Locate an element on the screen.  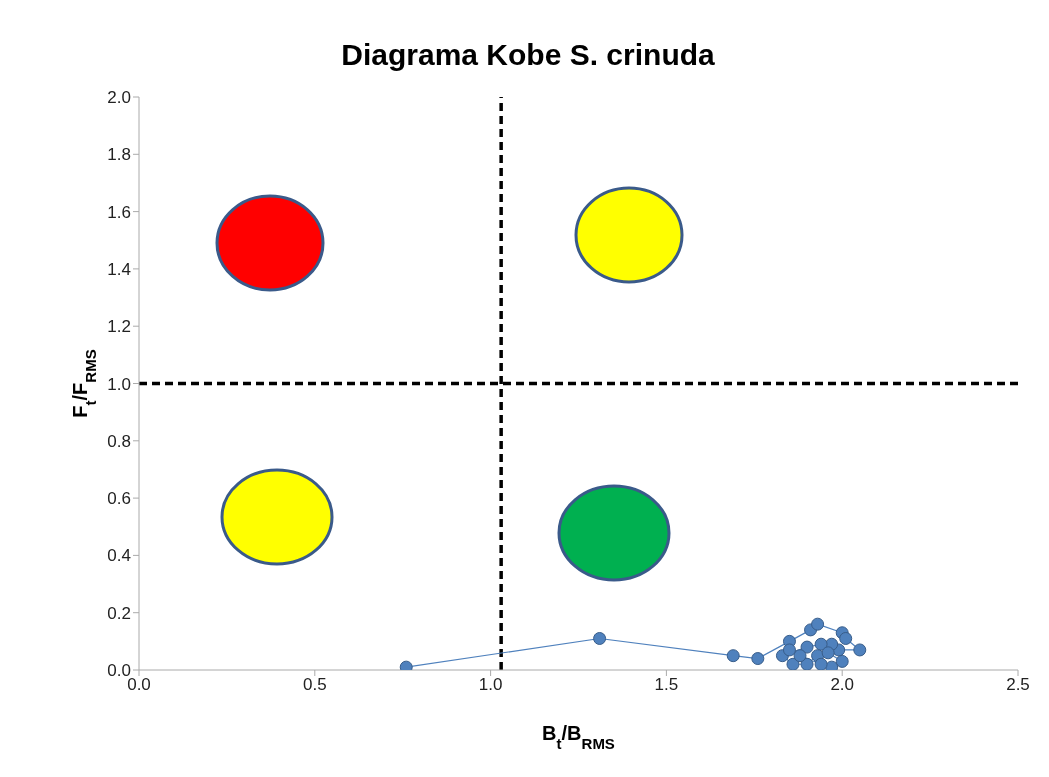
y-tick-label: 1.0 is located at coordinates (119, 384).